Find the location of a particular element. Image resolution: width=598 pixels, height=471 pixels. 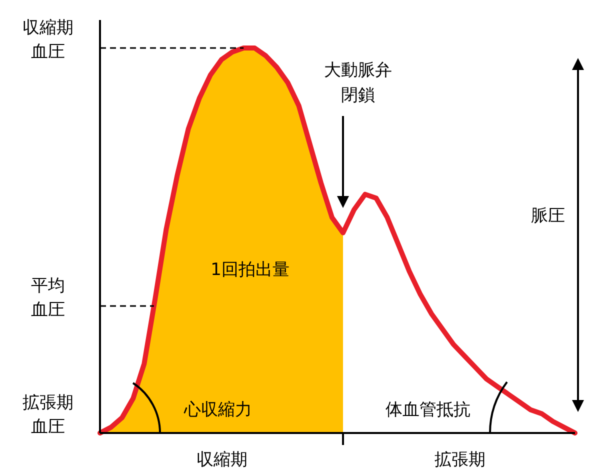

annotation: 心収縮力 is located at coordinates (217, 410).